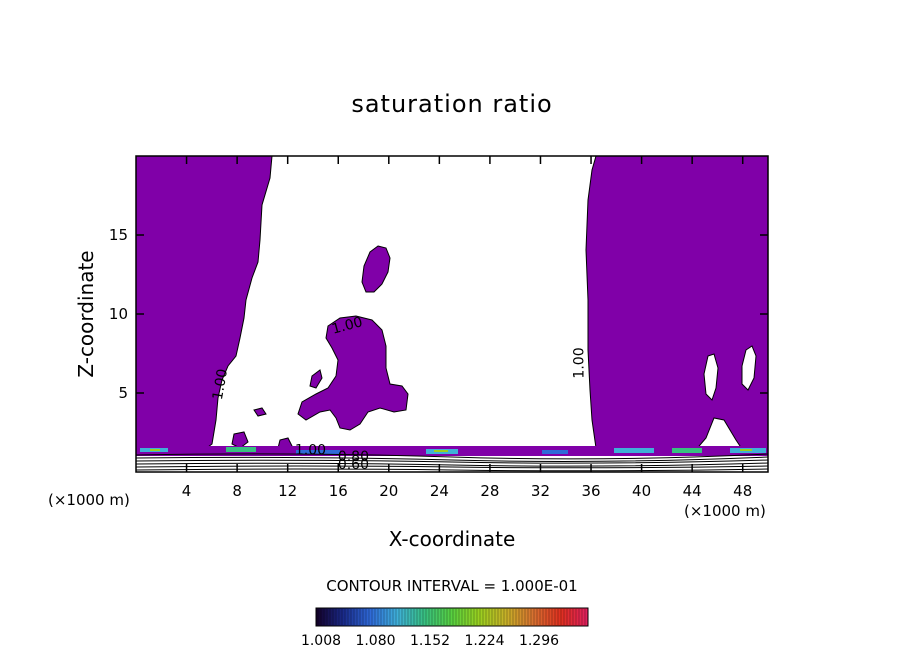 Image resolution: width=904 pixels, height=654 pixels. What do you see at coordinates (452, 462) in the screenshot?
I see `surface-contour-lines` at bounding box center [452, 462].